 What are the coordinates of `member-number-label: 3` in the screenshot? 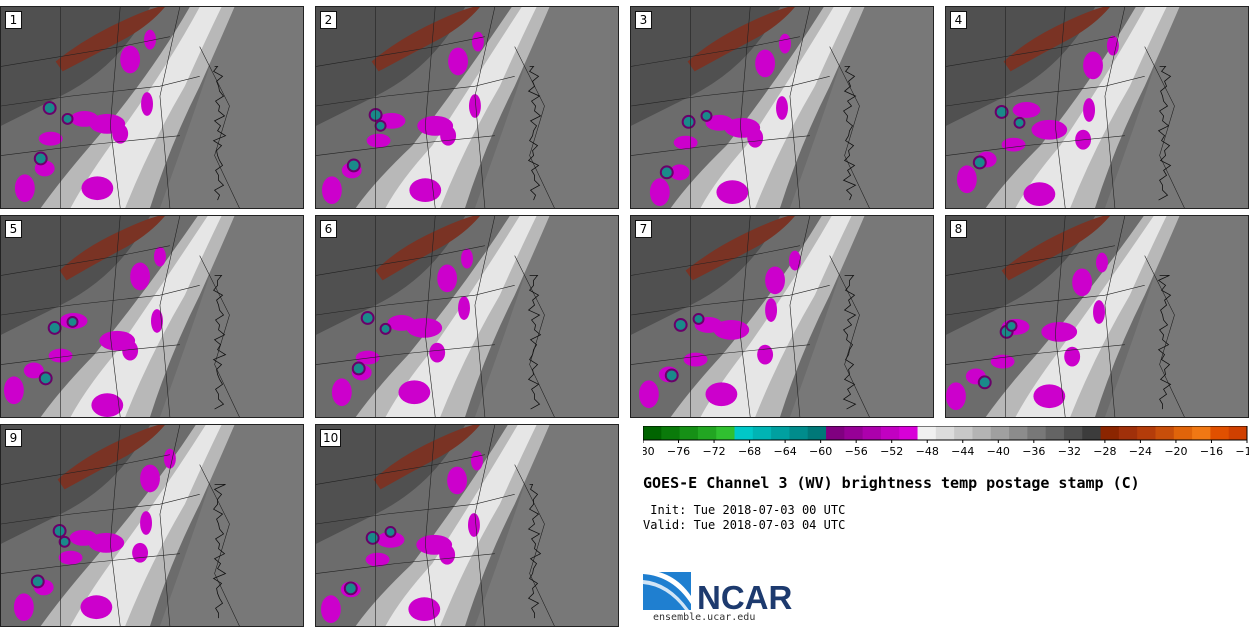 It's located at (643, 20).